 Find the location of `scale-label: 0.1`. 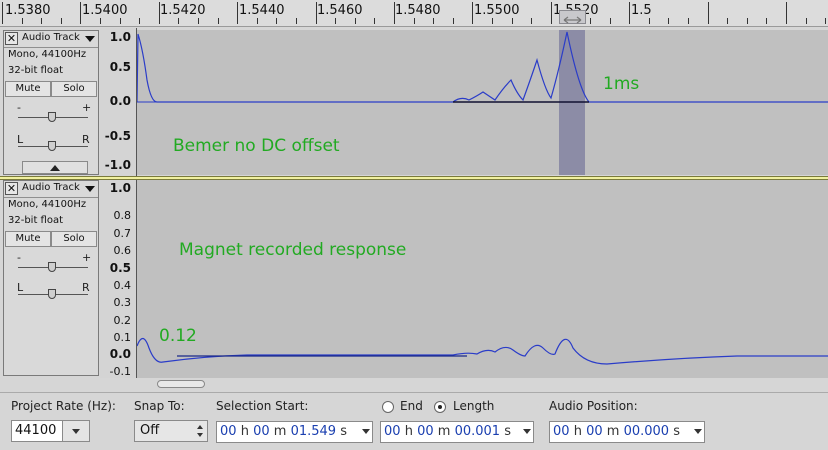

scale-label: 0.1 is located at coordinates (122, 337).